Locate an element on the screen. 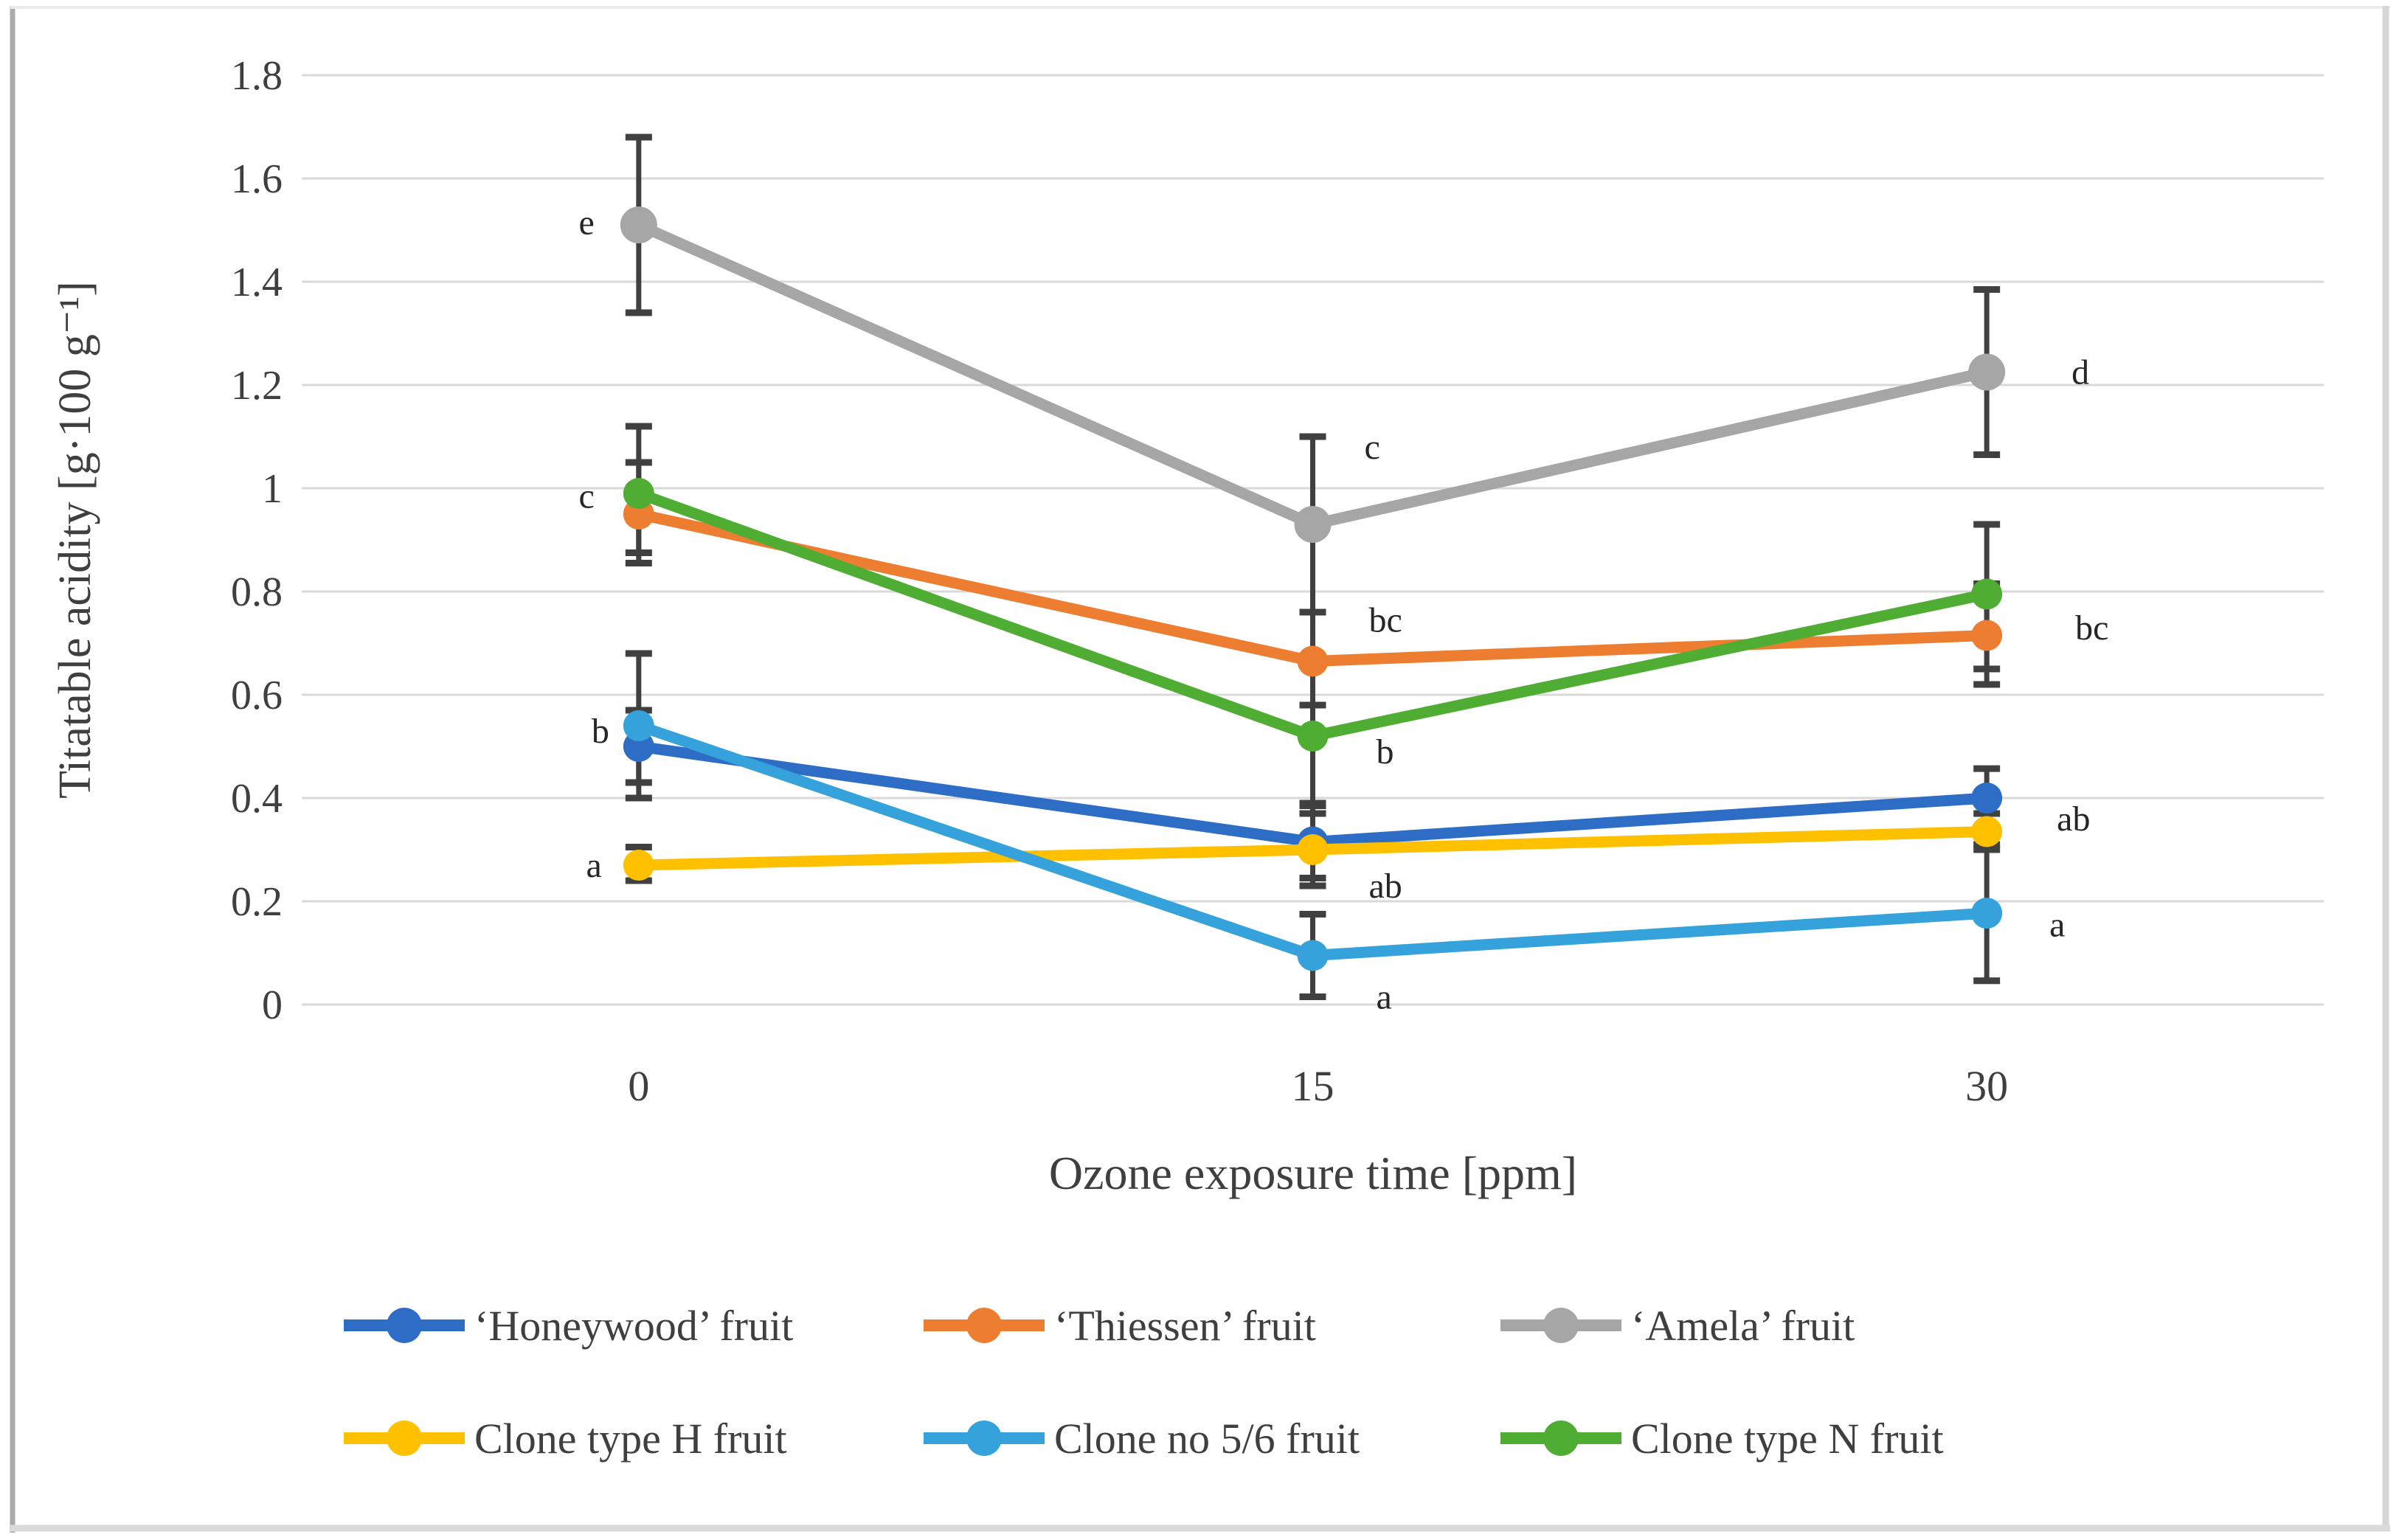 This screenshot has height=1540, width=2399. legend-item-thiessen-fruit: ‘Thiessen’ fruit is located at coordinates (1120, 1326).